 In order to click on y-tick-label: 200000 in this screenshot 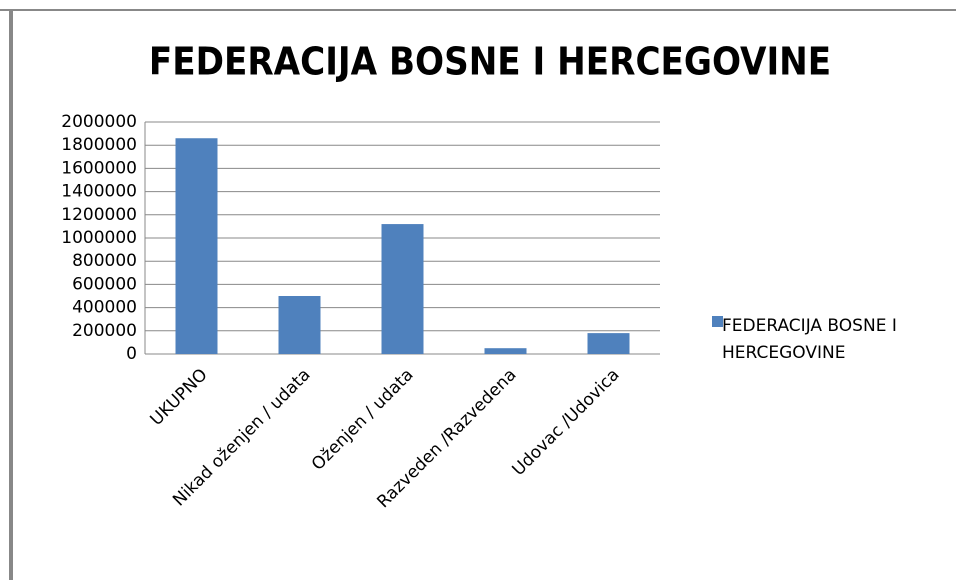, I will do `click(104, 331)`.